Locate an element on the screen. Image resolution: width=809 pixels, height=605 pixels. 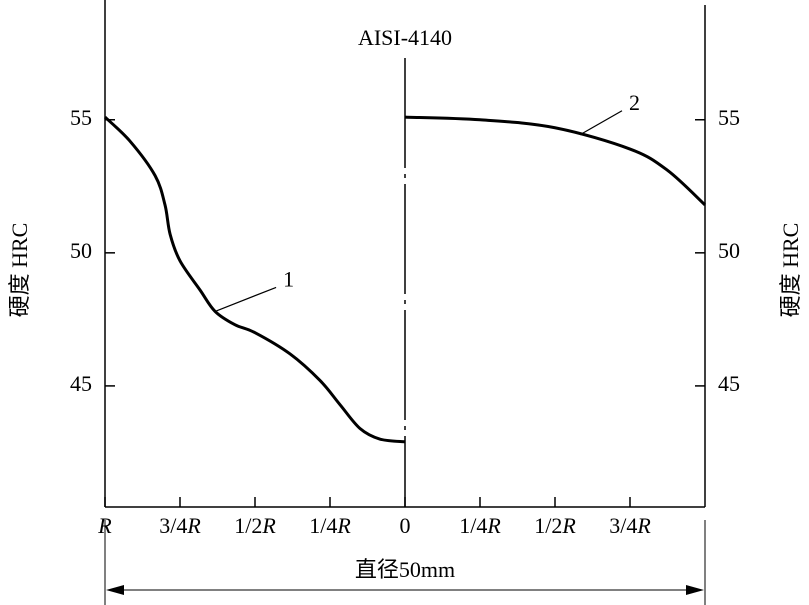
y2-tick-label: 50 is located at coordinates (729, 250).